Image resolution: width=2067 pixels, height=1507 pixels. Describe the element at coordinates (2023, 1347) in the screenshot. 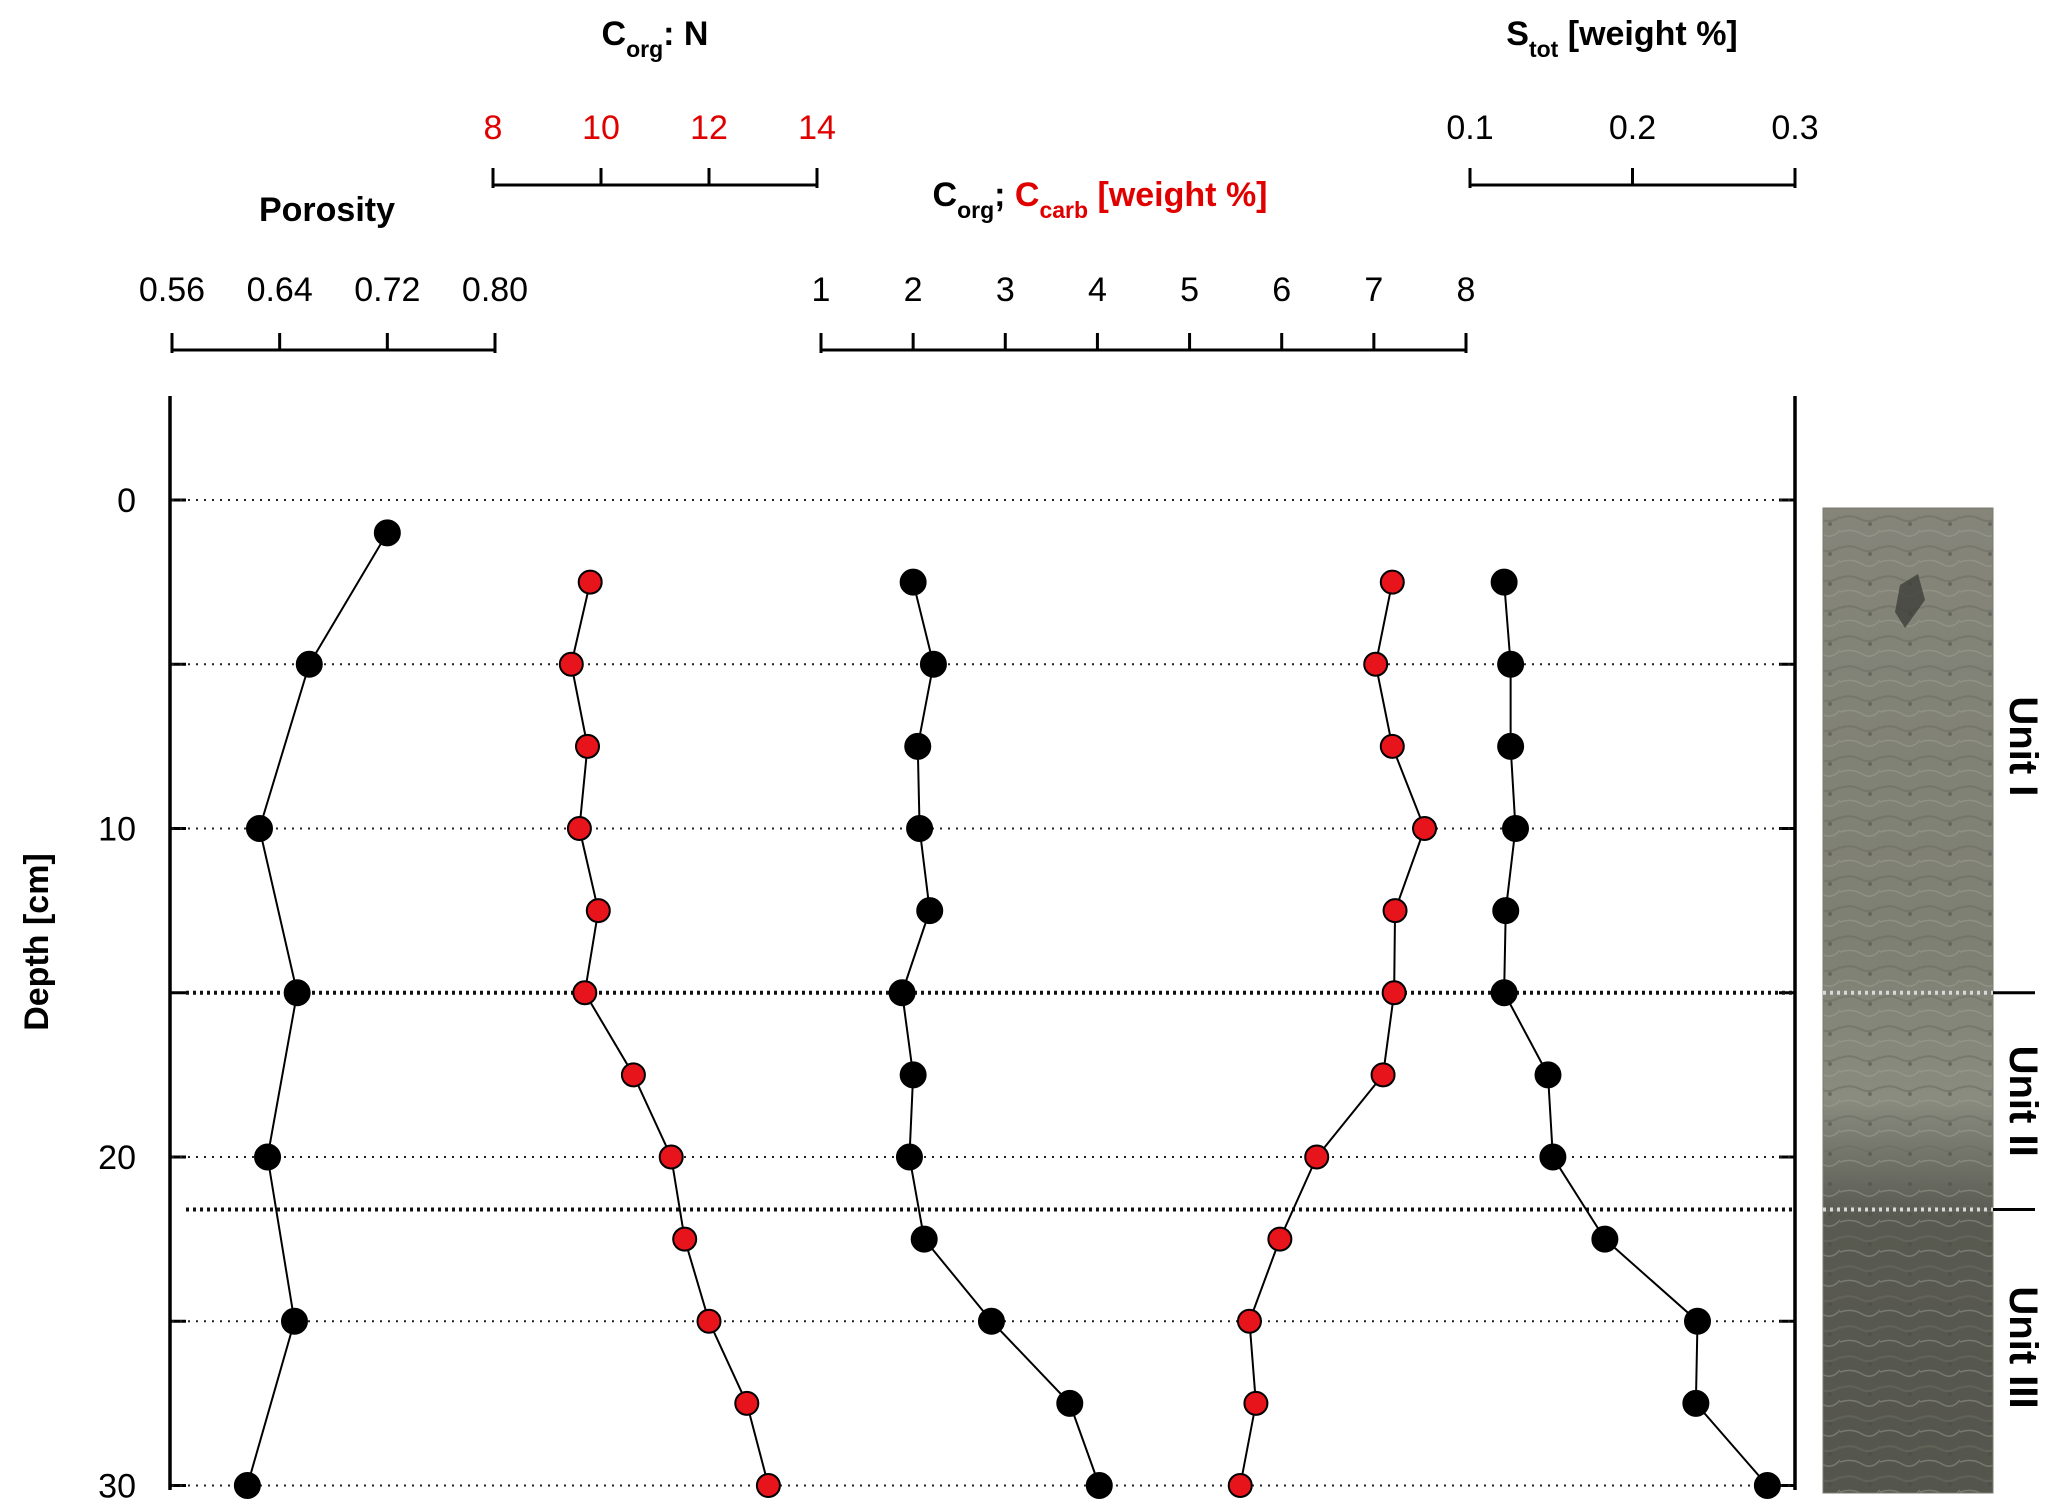

I see `unit-label: Unit III` at that location.